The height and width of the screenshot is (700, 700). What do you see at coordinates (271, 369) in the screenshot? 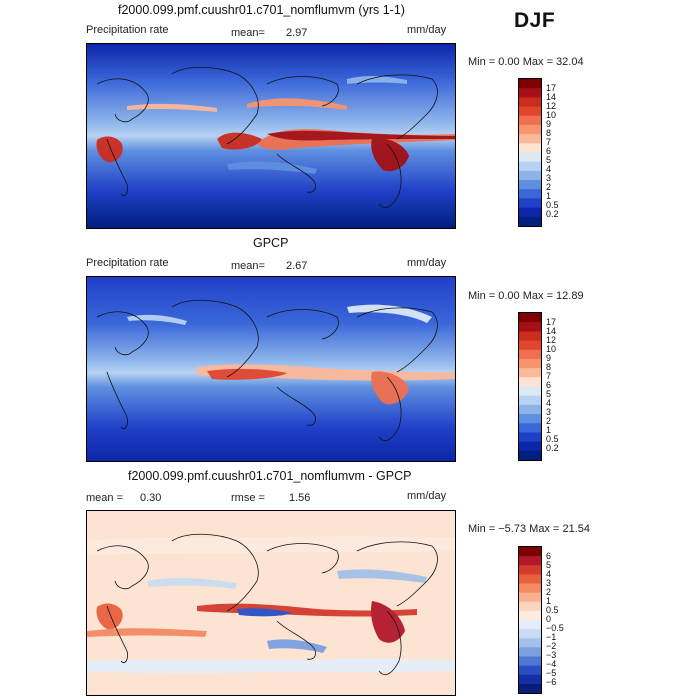
I see `panel2-map` at bounding box center [271, 369].